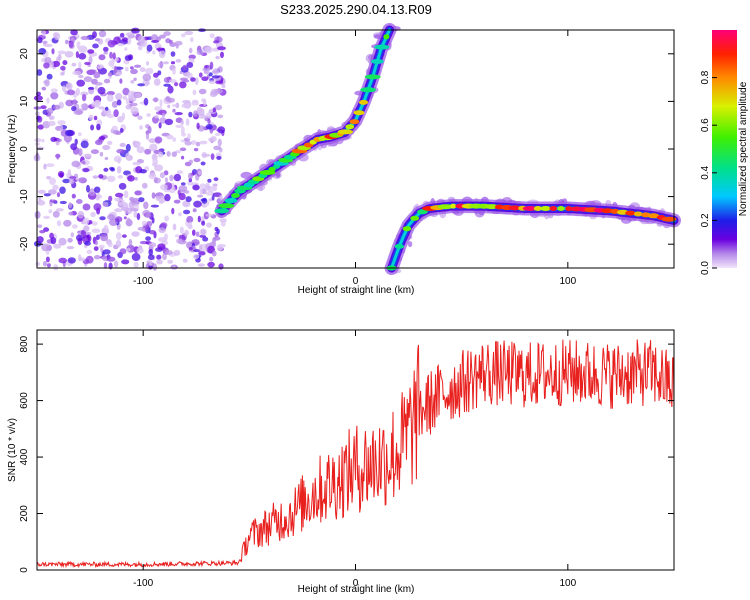  I want to click on spec-ytick-label: -10, so click(24, 196).